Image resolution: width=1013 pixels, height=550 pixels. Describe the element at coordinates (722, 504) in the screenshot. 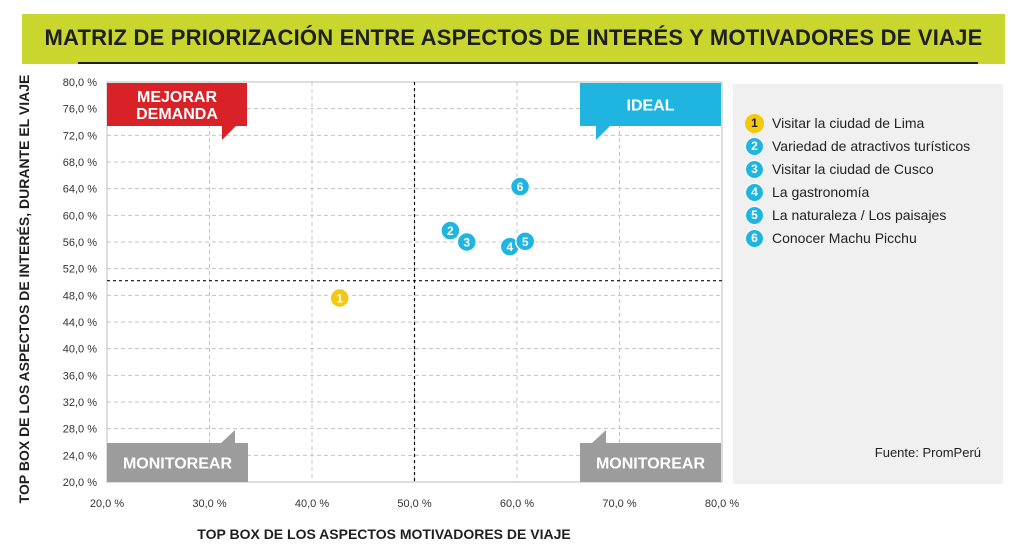

I see `x-tick-label: 80,0 %` at that location.